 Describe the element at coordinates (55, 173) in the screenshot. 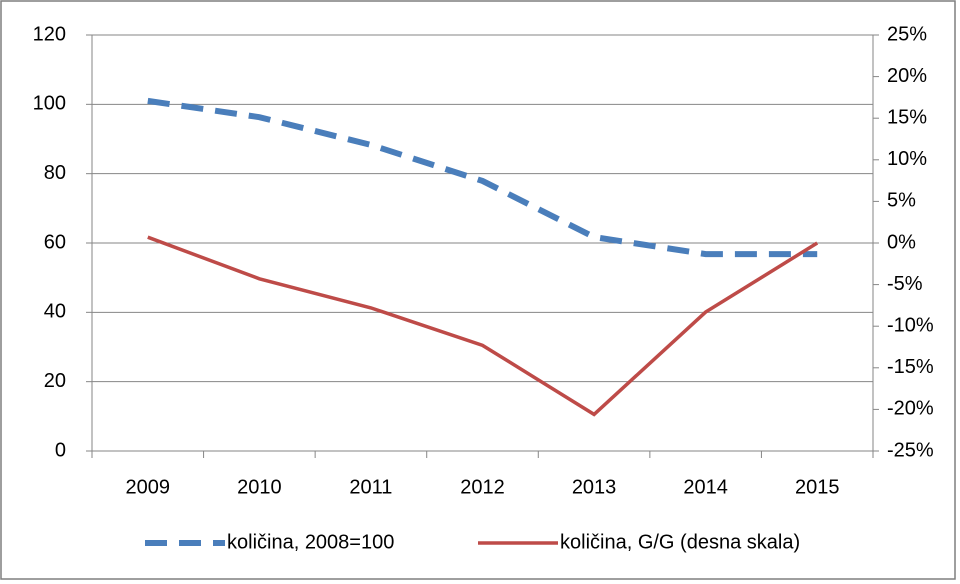

I see `y-tick-label: 80` at that location.